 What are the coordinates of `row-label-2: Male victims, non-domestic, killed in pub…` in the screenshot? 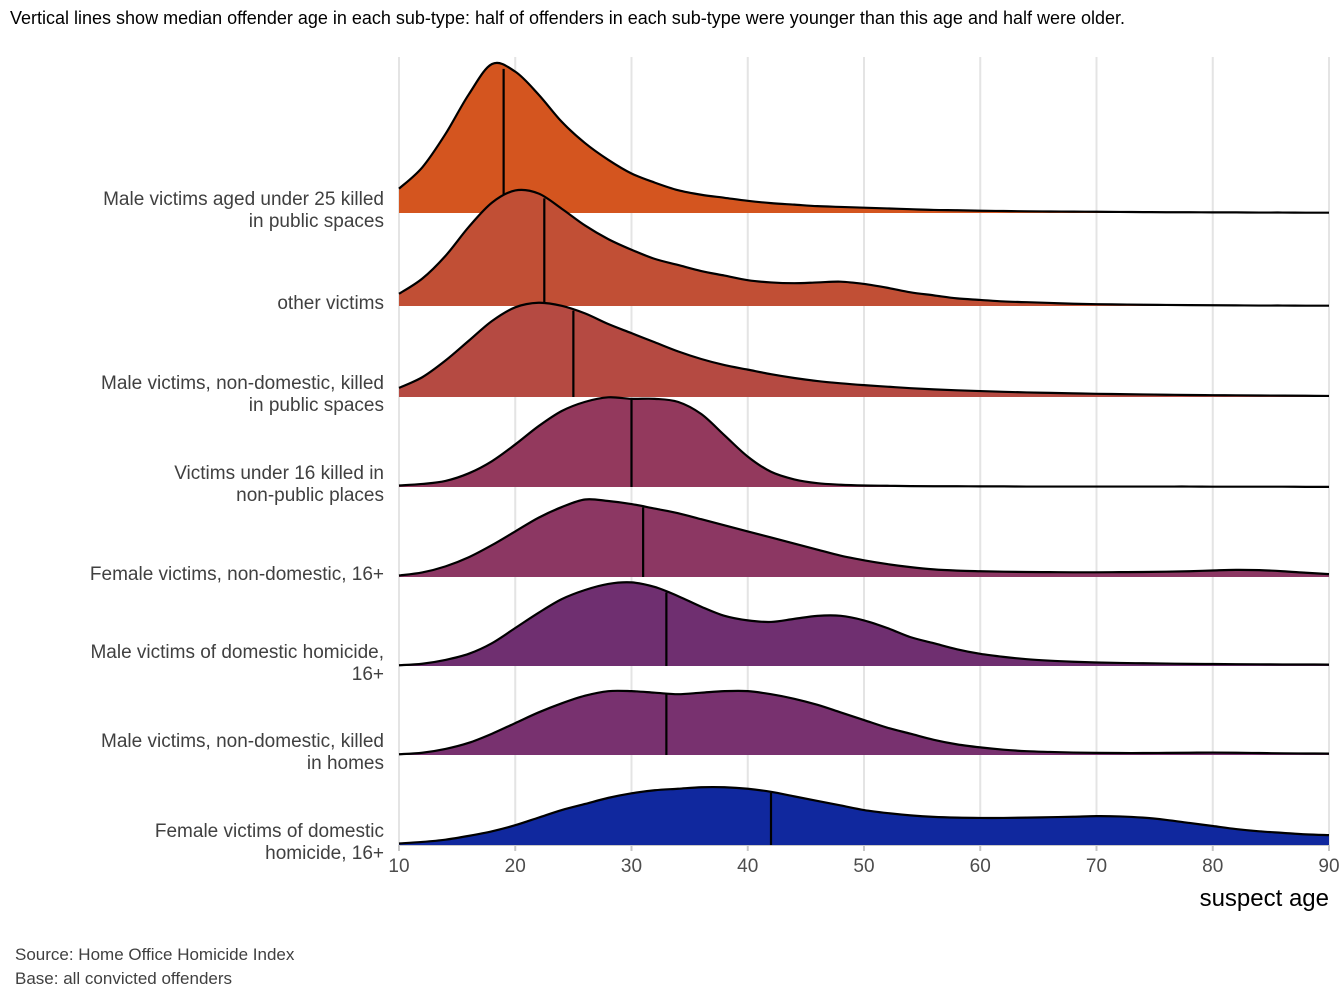 It's located at (192, 395).